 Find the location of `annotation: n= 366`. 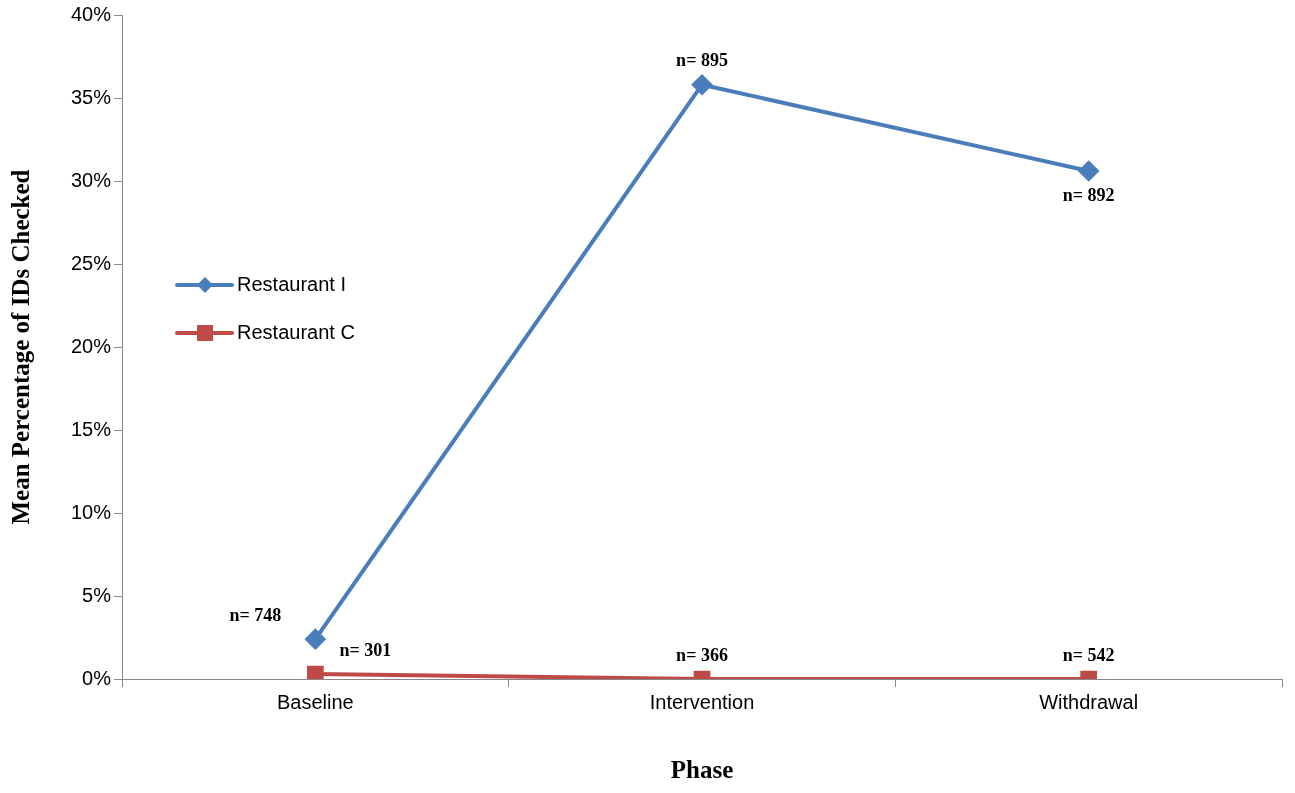

annotation: n= 366 is located at coordinates (702, 654).